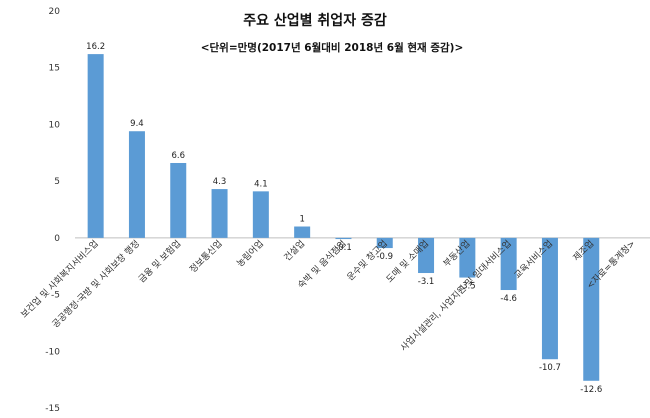 Image resolution: width=650 pixels, height=418 pixels. What do you see at coordinates (95, 47) in the screenshot?
I see `data-label: 16.2` at bounding box center [95, 47].